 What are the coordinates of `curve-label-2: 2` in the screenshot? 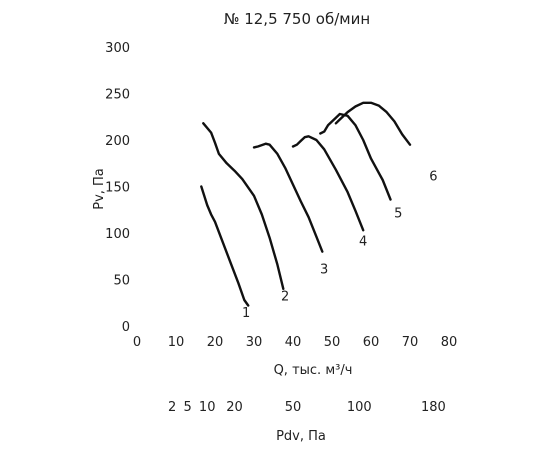 It's located at (285, 296).